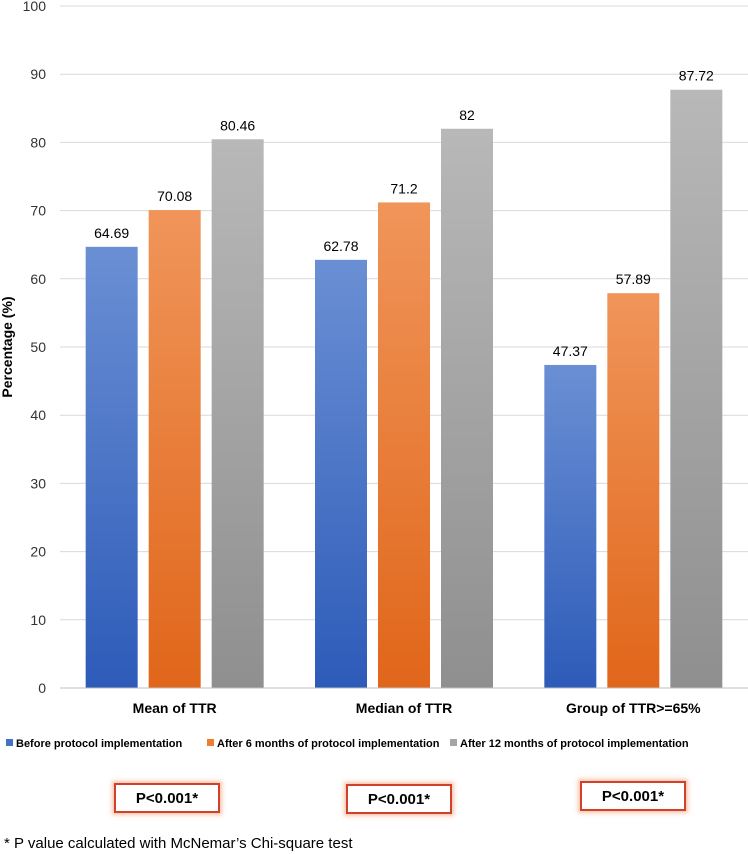 The width and height of the screenshot is (748, 854). I want to click on x-tick-label: Median of TTR, so click(404, 708).